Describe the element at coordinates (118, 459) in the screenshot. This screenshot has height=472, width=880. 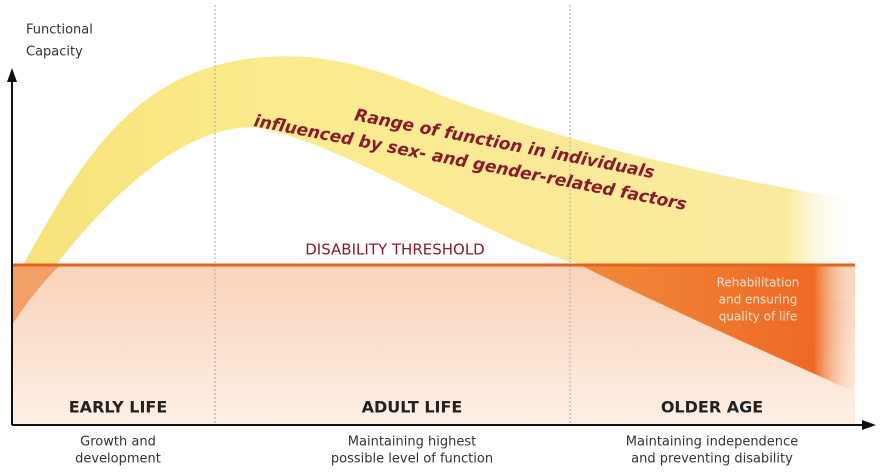
I see `phase-description: development` at that location.